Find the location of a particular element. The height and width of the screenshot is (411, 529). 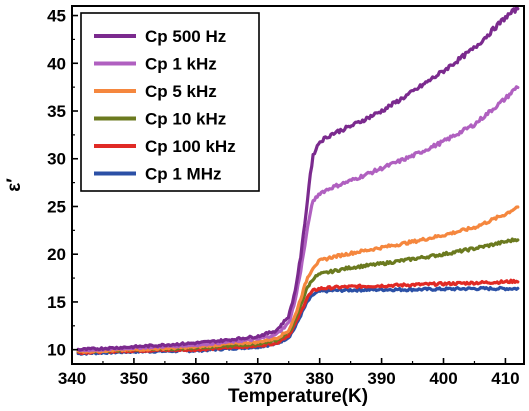

y-tick-label: 30 is located at coordinates (56, 159).